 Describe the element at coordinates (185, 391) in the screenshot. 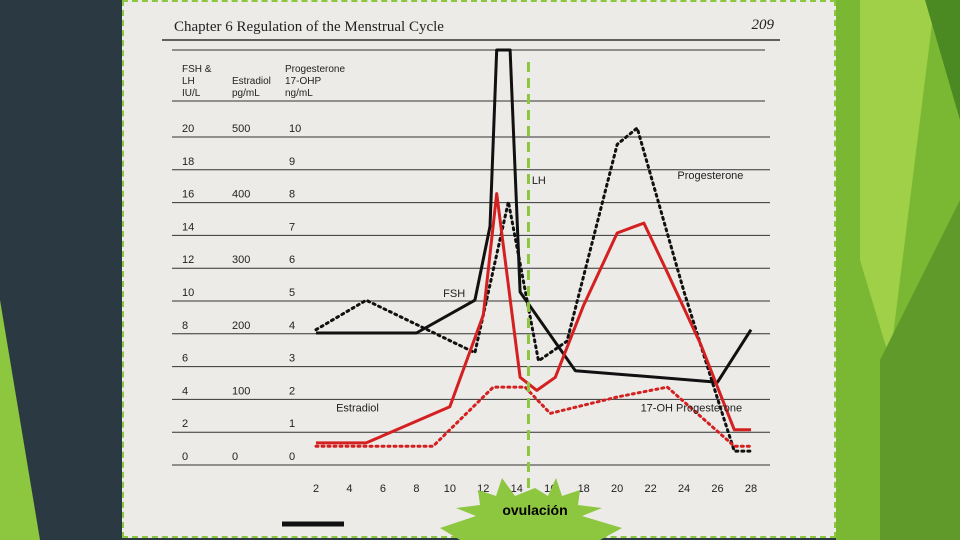

I see `y-tick-fsh_lh: 4` at that location.